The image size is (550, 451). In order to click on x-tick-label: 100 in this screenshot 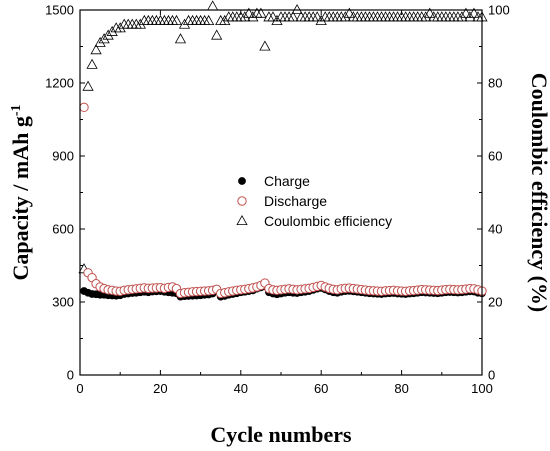, I will do `click(482, 388)`.